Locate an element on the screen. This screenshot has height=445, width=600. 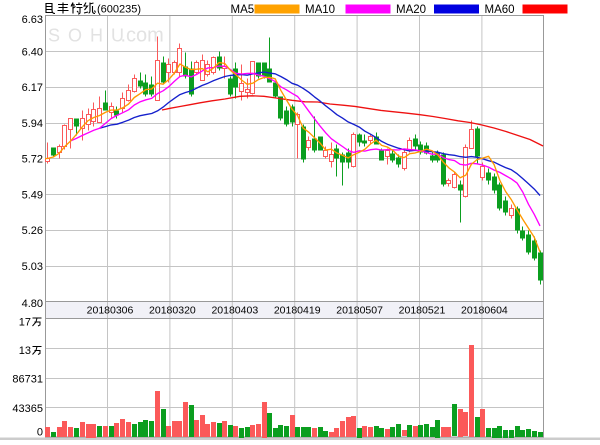
svg-text: 20180306 is located at coordinates (110, 311).